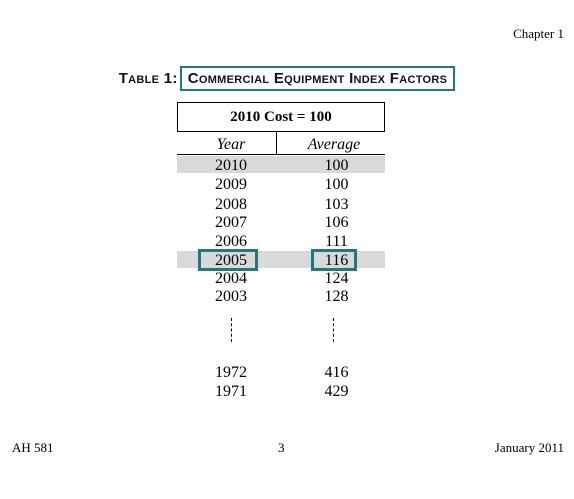 The image size is (574, 499). Describe the element at coordinates (336, 372) in the screenshot. I see `cell-average: 416` at that location.